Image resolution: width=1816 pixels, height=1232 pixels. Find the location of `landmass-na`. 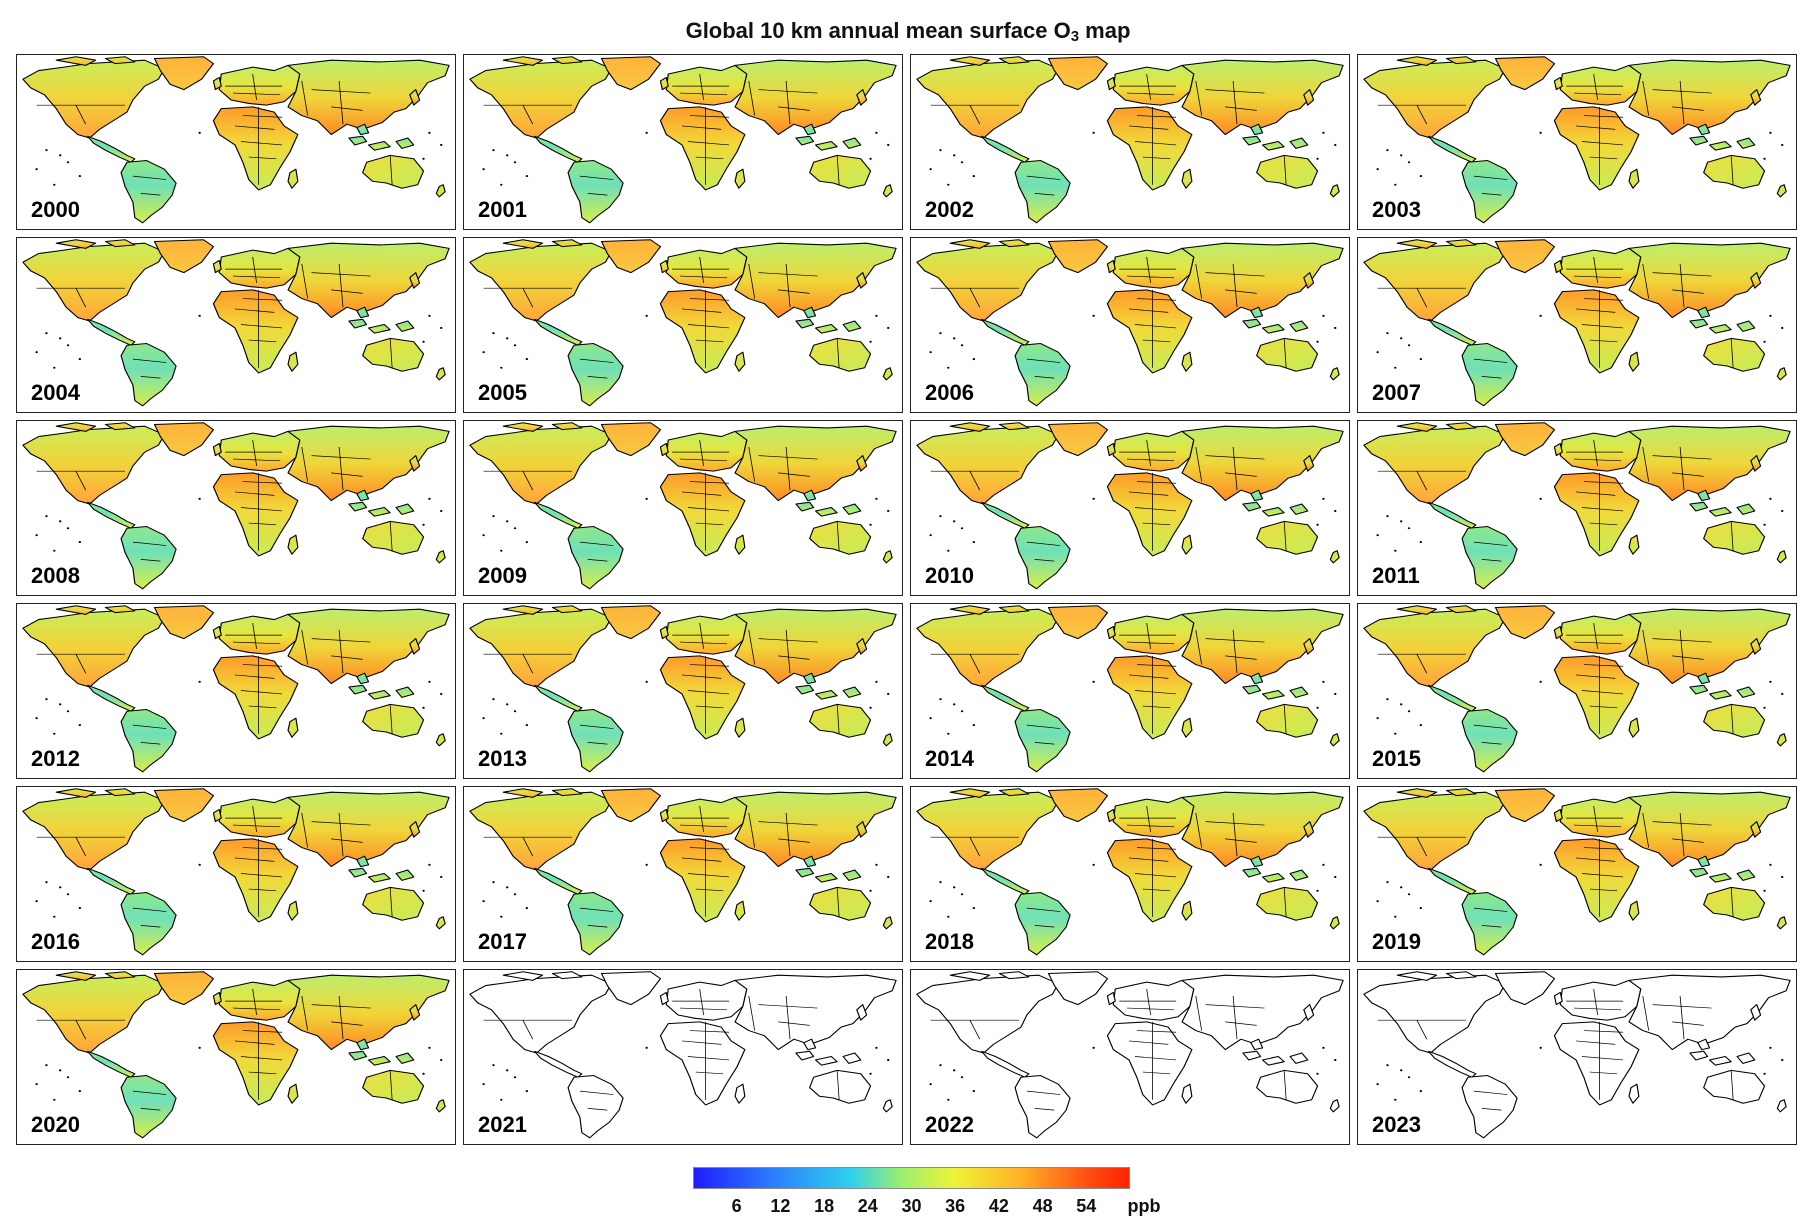

landmass-na is located at coordinates (1434, 648).